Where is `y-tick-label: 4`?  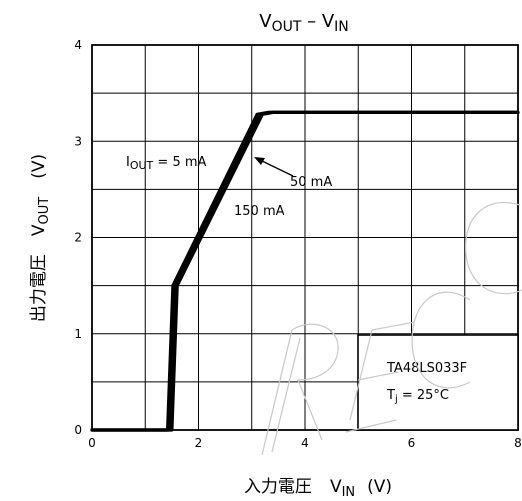 y-tick-label: 4 is located at coordinates (78, 45).